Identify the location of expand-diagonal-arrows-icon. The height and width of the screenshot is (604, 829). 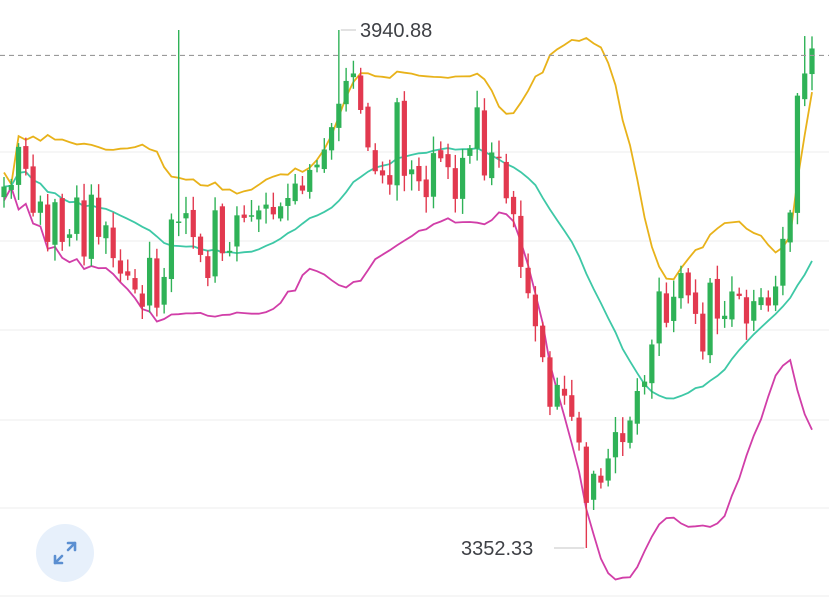
(65, 553).